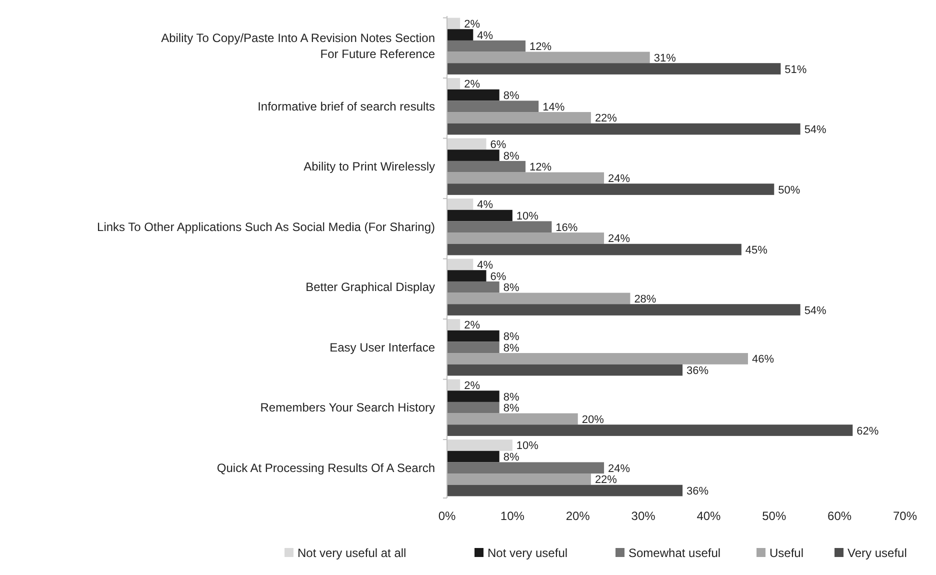 Image resolution: width=936 pixels, height=575 pixels. Describe the element at coordinates (567, 228) in the screenshot. I see `data-label: 16%` at that location.